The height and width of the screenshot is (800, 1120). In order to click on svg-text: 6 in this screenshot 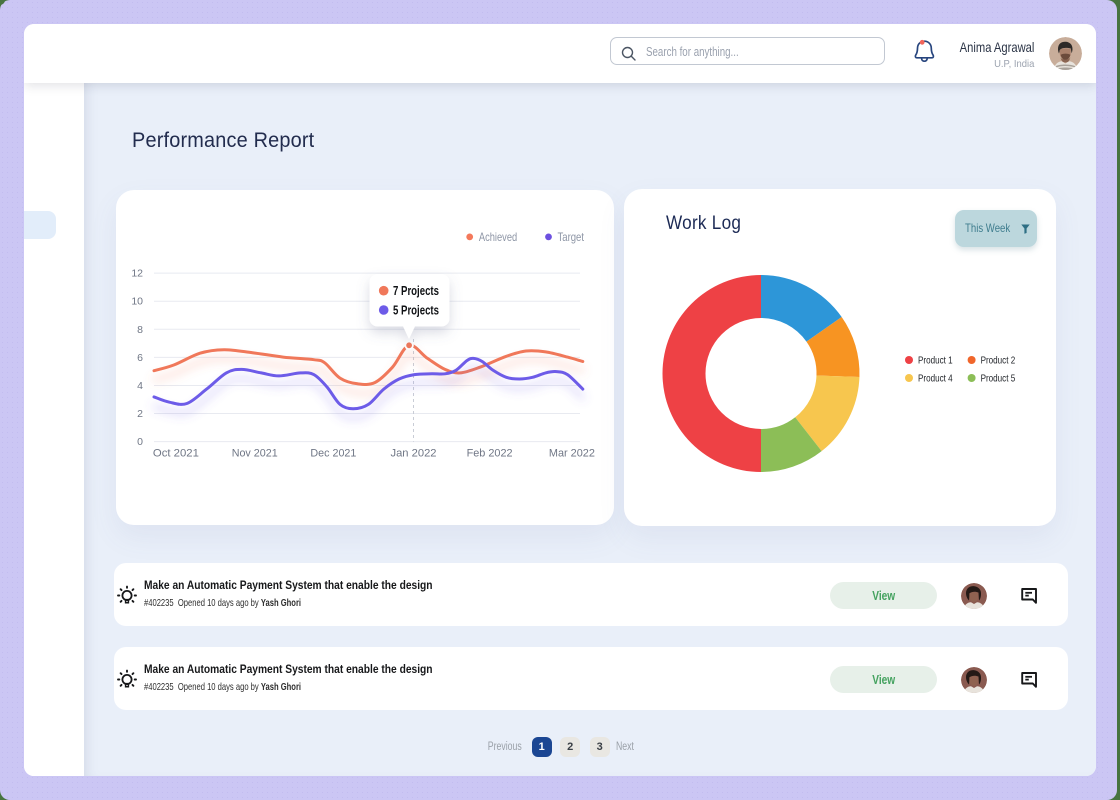, I will do `click(140, 358)`.